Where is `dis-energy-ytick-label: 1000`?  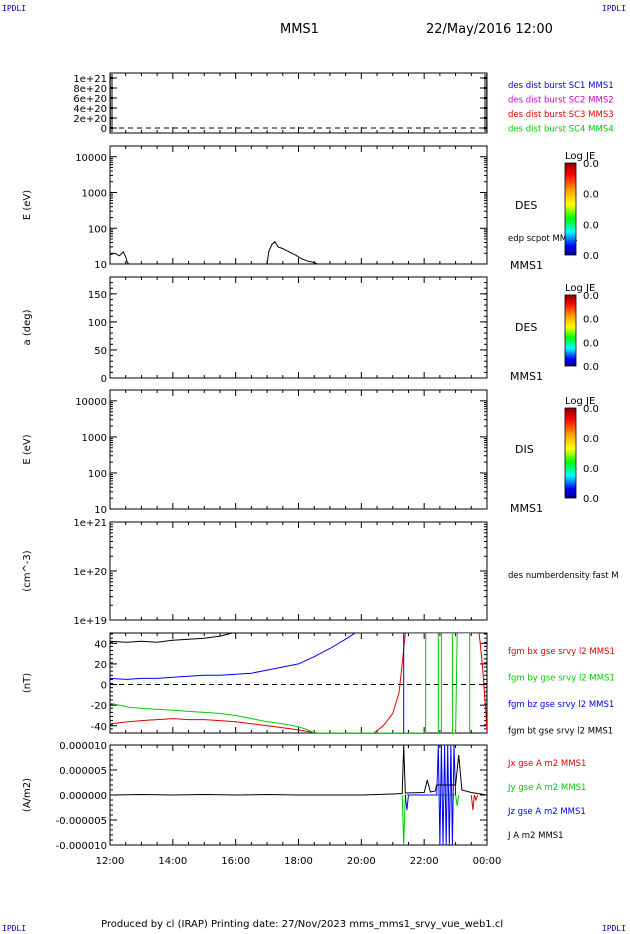 dis-energy-ytick-label: 1000 is located at coordinates (94, 438).